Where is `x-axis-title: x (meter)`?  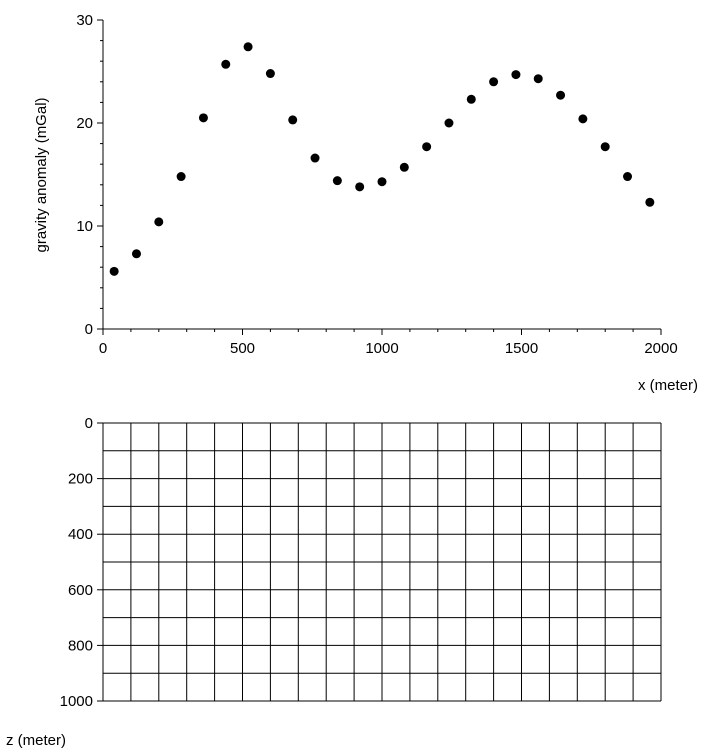 x-axis-title: x (meter) is located at coordinates (668, 385).